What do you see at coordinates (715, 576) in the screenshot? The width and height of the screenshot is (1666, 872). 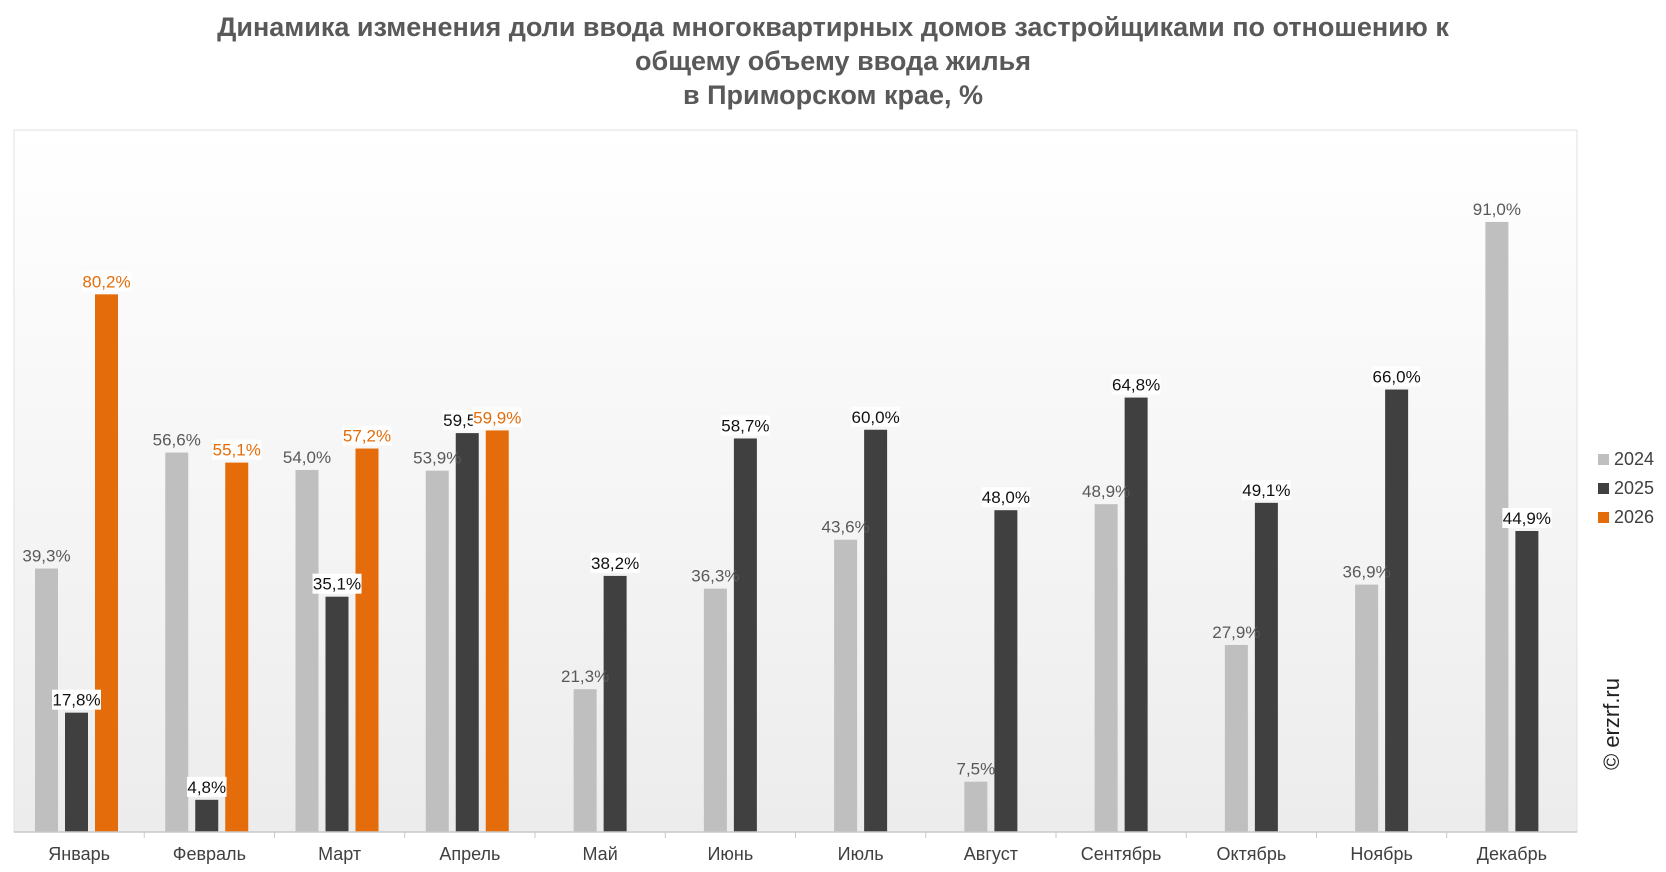 I see `data-label-2024-6: 36,3%` at bounding box center [715, 576].